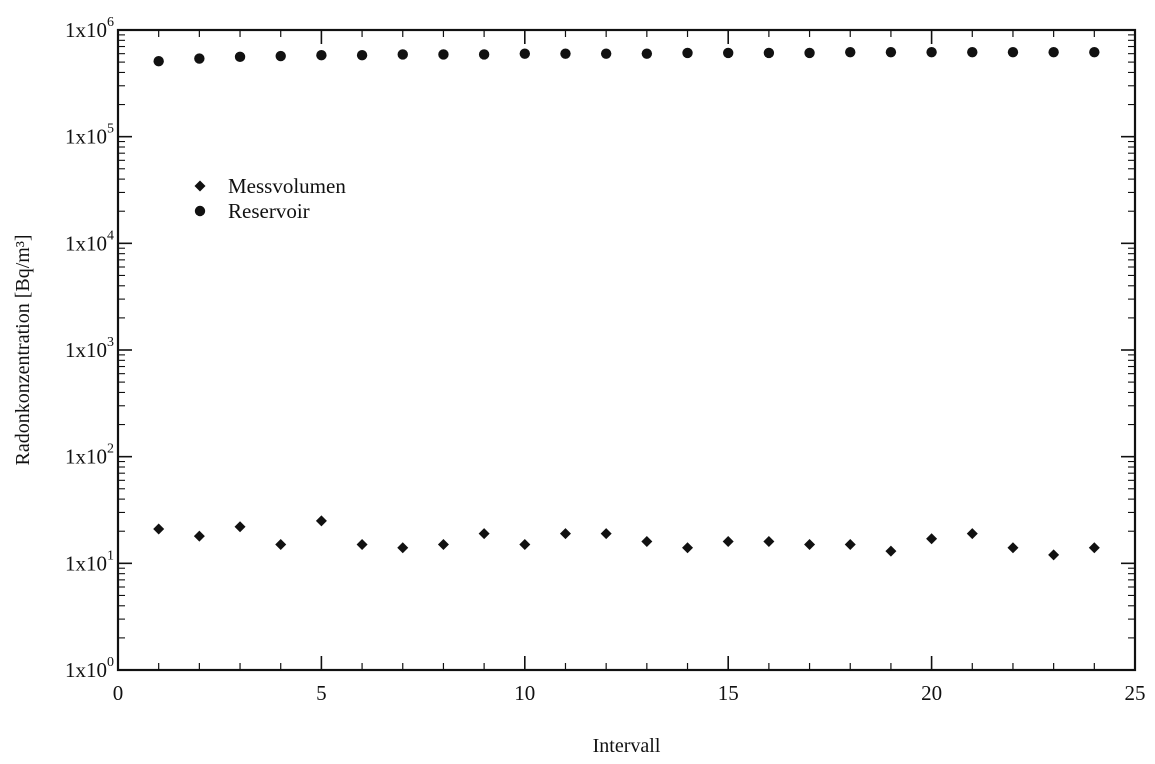  Describe the element at coordinates (200, 186) in the screenshot. I see `legend-marker-diamond` at that location.